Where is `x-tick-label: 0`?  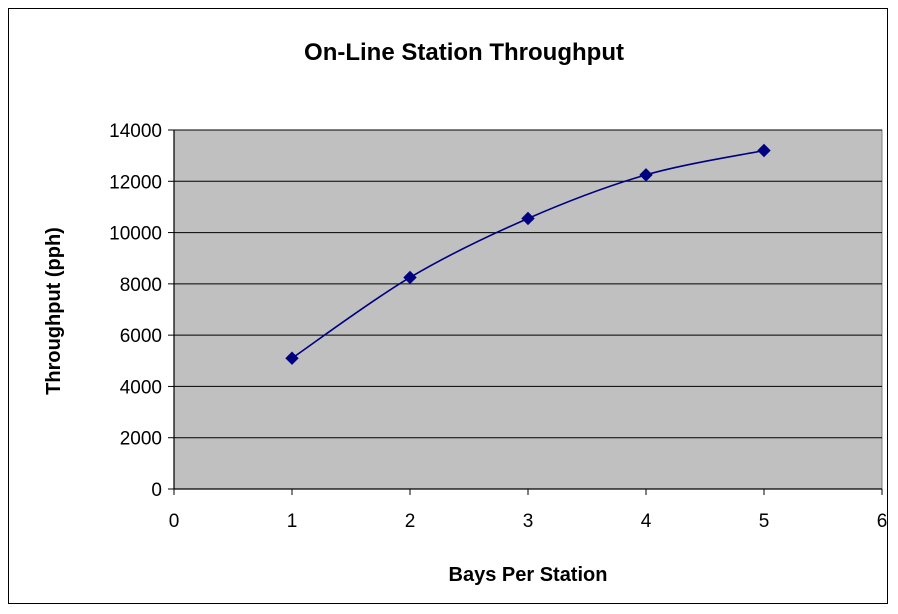
x-tick-label: 0 is located at coordinates (174, 521).